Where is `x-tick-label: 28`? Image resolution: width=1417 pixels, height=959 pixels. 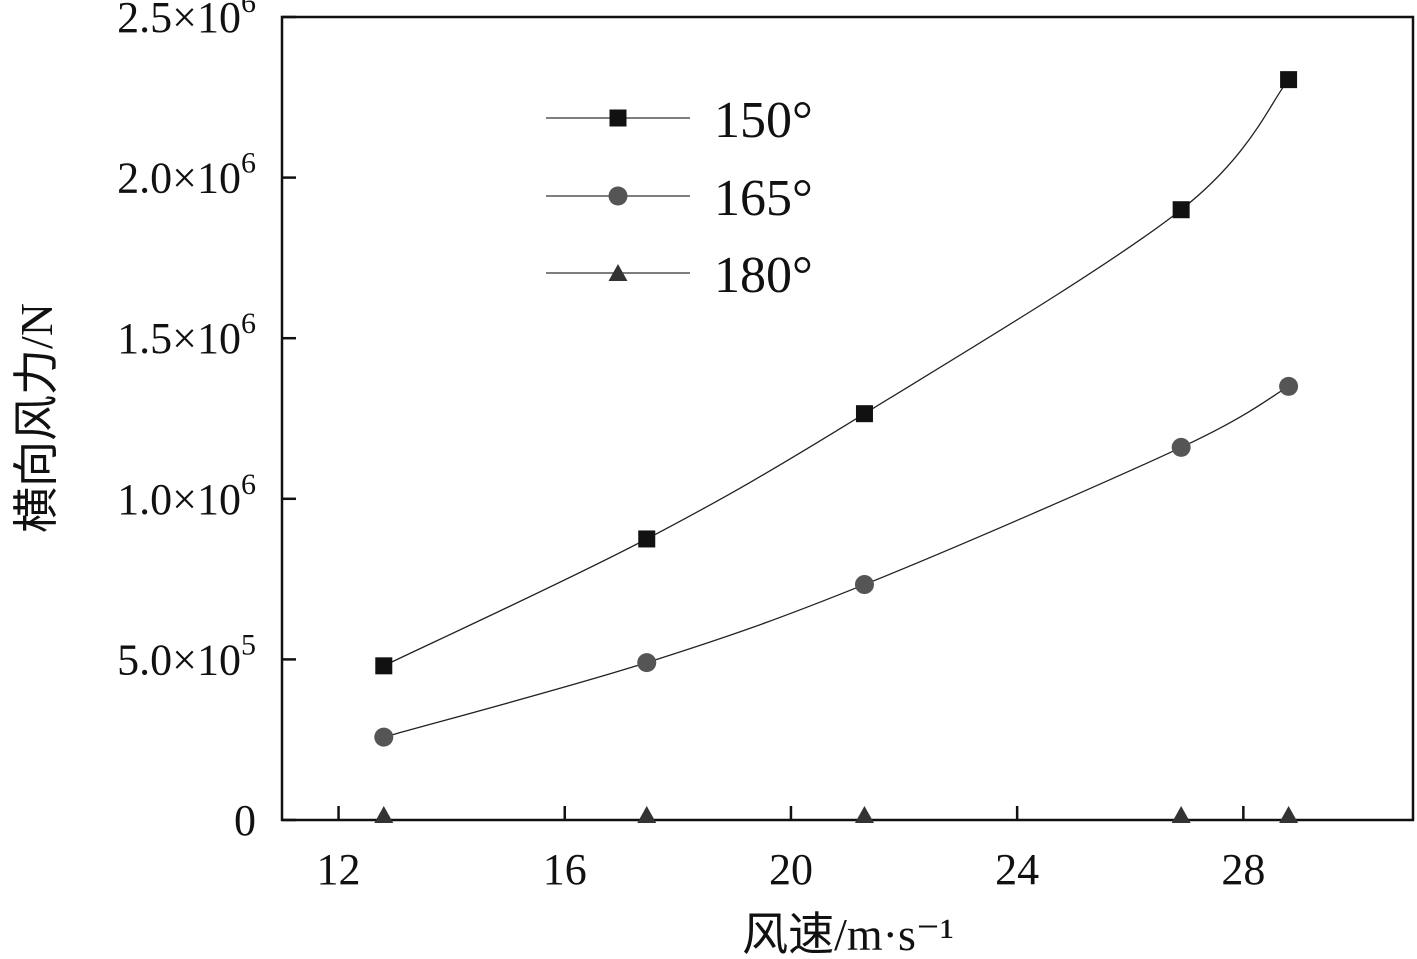 x-tick-label: 28 is located at coordinates (1243, 869).